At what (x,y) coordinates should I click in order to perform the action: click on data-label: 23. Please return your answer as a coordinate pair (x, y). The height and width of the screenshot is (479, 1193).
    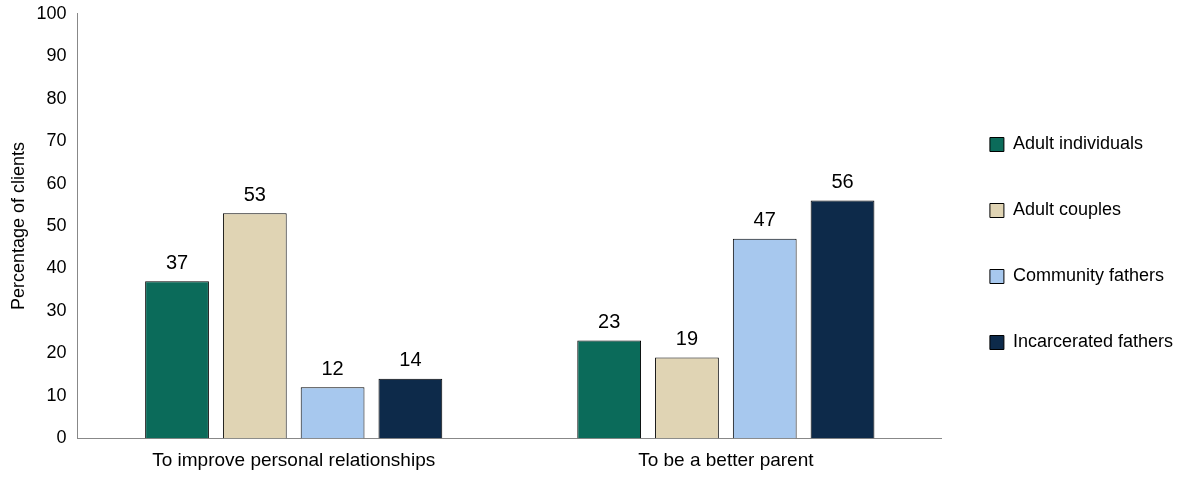
    Looking at the image, I should click on (609, 321).